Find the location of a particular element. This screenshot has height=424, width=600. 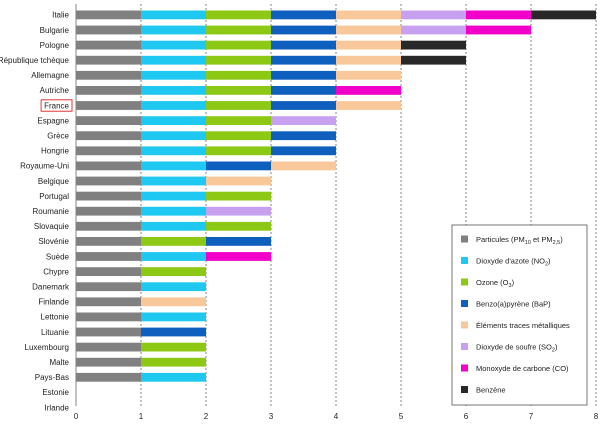

category-label: Slovaquie is located at coordinates (52, 226).